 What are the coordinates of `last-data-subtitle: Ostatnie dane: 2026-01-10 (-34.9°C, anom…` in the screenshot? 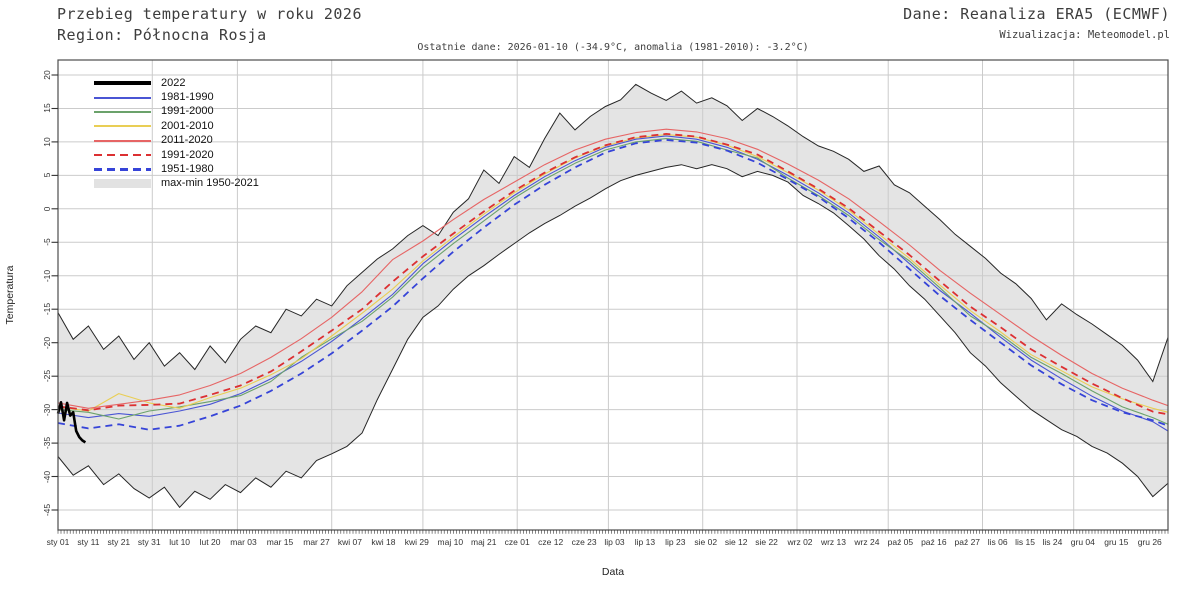 It's located at (613, 47).